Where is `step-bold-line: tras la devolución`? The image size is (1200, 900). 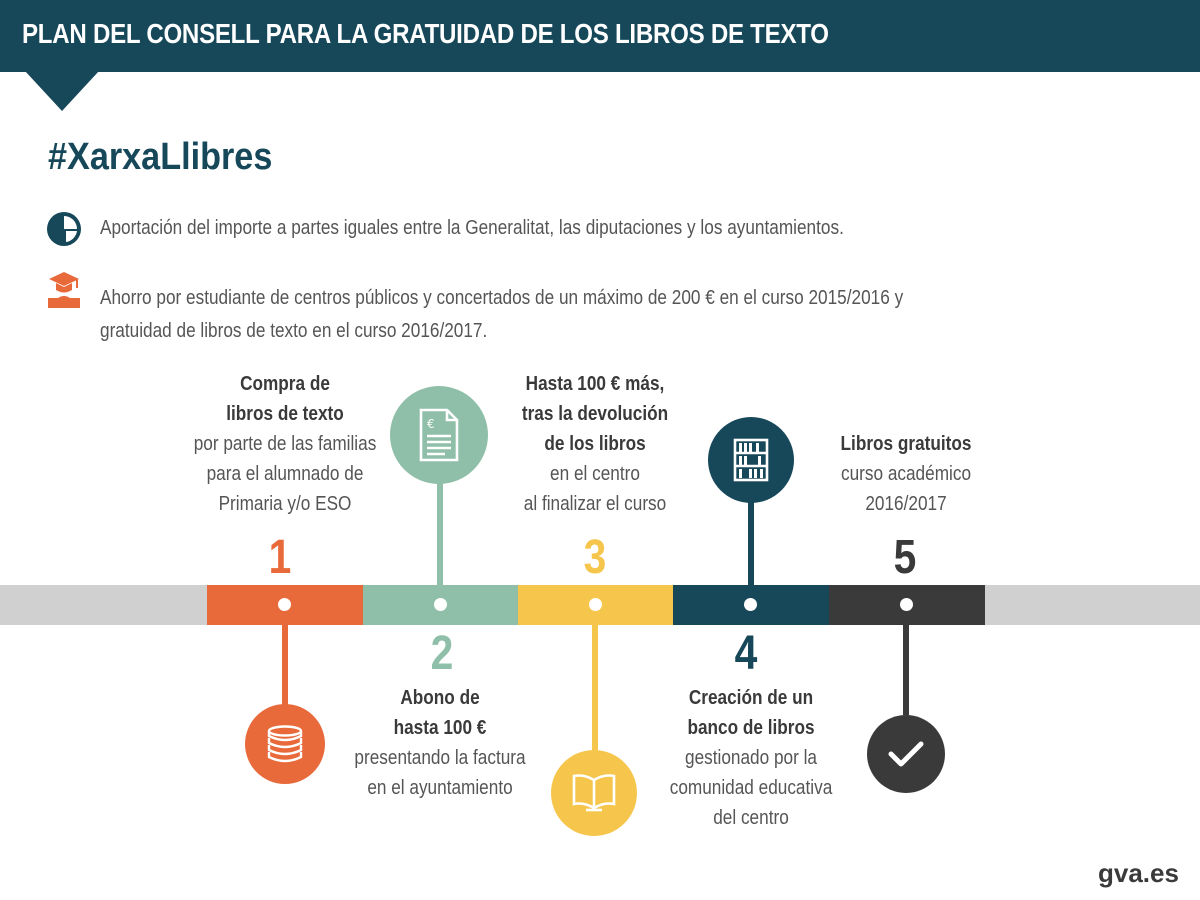 step-bold-line: tras la devolución is located at coordinates (595, 414).